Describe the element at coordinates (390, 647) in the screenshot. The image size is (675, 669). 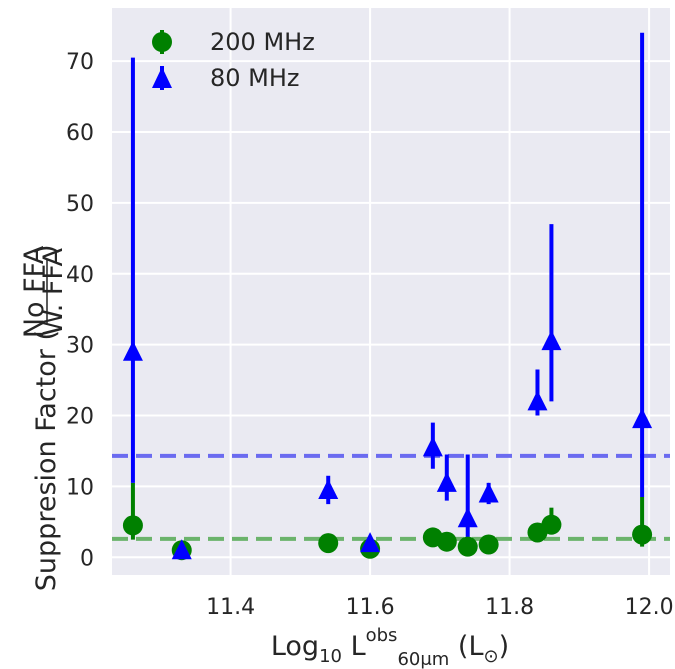
I see `x-axis-label: Log10 Lobs60μm (L⊙)` at that location.